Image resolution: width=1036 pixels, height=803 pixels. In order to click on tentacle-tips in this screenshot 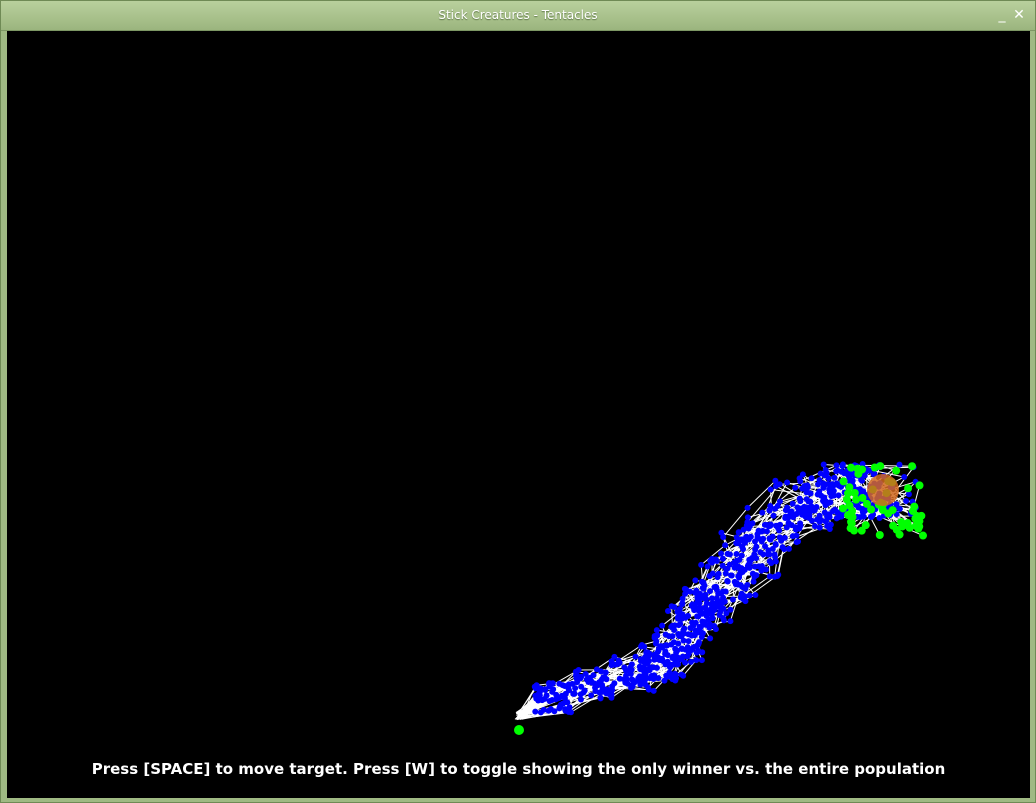, I will do `click(883, 501)`.